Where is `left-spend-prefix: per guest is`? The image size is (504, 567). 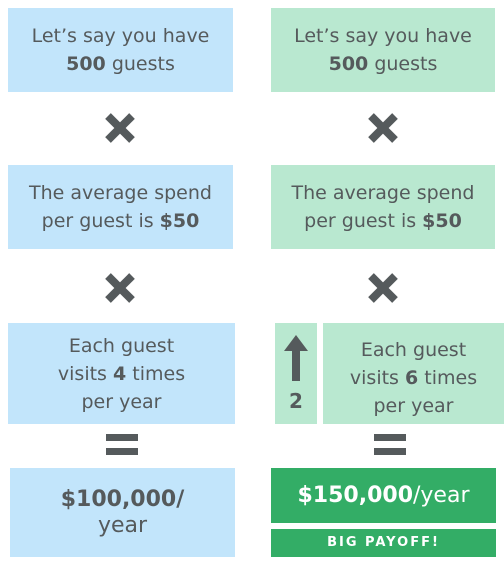 left-spend-prefix: per guest is is located at coordinates (97, 221).